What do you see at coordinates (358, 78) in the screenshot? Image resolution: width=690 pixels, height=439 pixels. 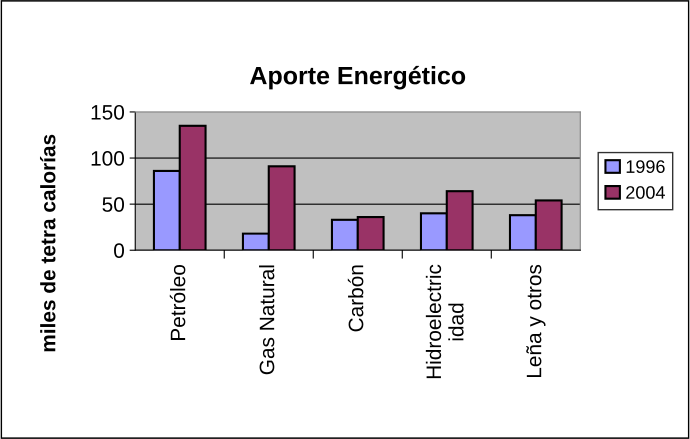 I see `chart-title: Aporte Energético` at bounding box center [358, 78].